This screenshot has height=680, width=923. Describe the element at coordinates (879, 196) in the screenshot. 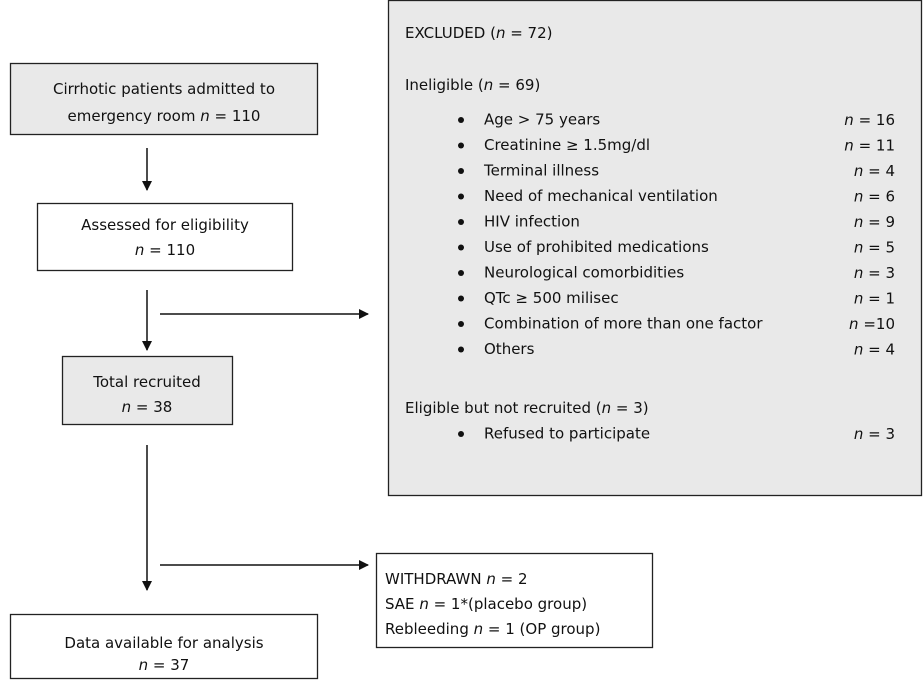

I see `text-run: = 6` at that location.